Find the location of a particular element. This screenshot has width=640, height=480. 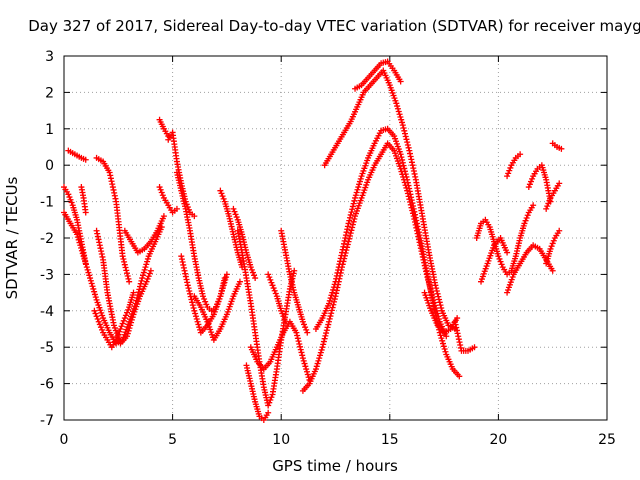

series-t23 is located at coordinates (387, 252).